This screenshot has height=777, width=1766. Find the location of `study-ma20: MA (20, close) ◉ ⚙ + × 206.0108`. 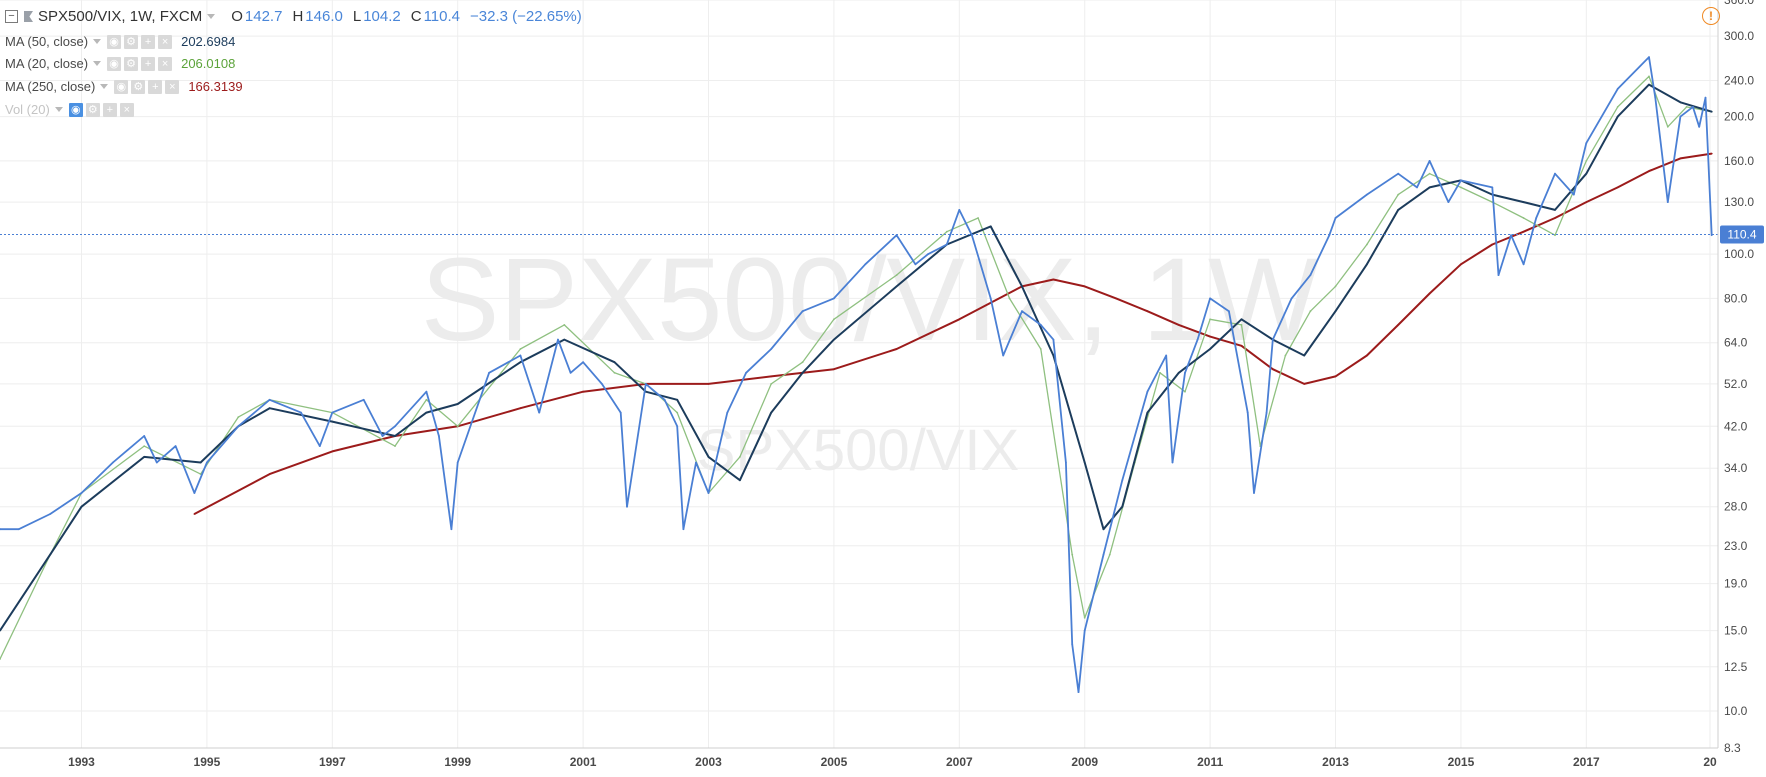

study-ma20: MA (20, close) ◉ ⚙ + × 206.0108 is located at coordinates (120, 63).